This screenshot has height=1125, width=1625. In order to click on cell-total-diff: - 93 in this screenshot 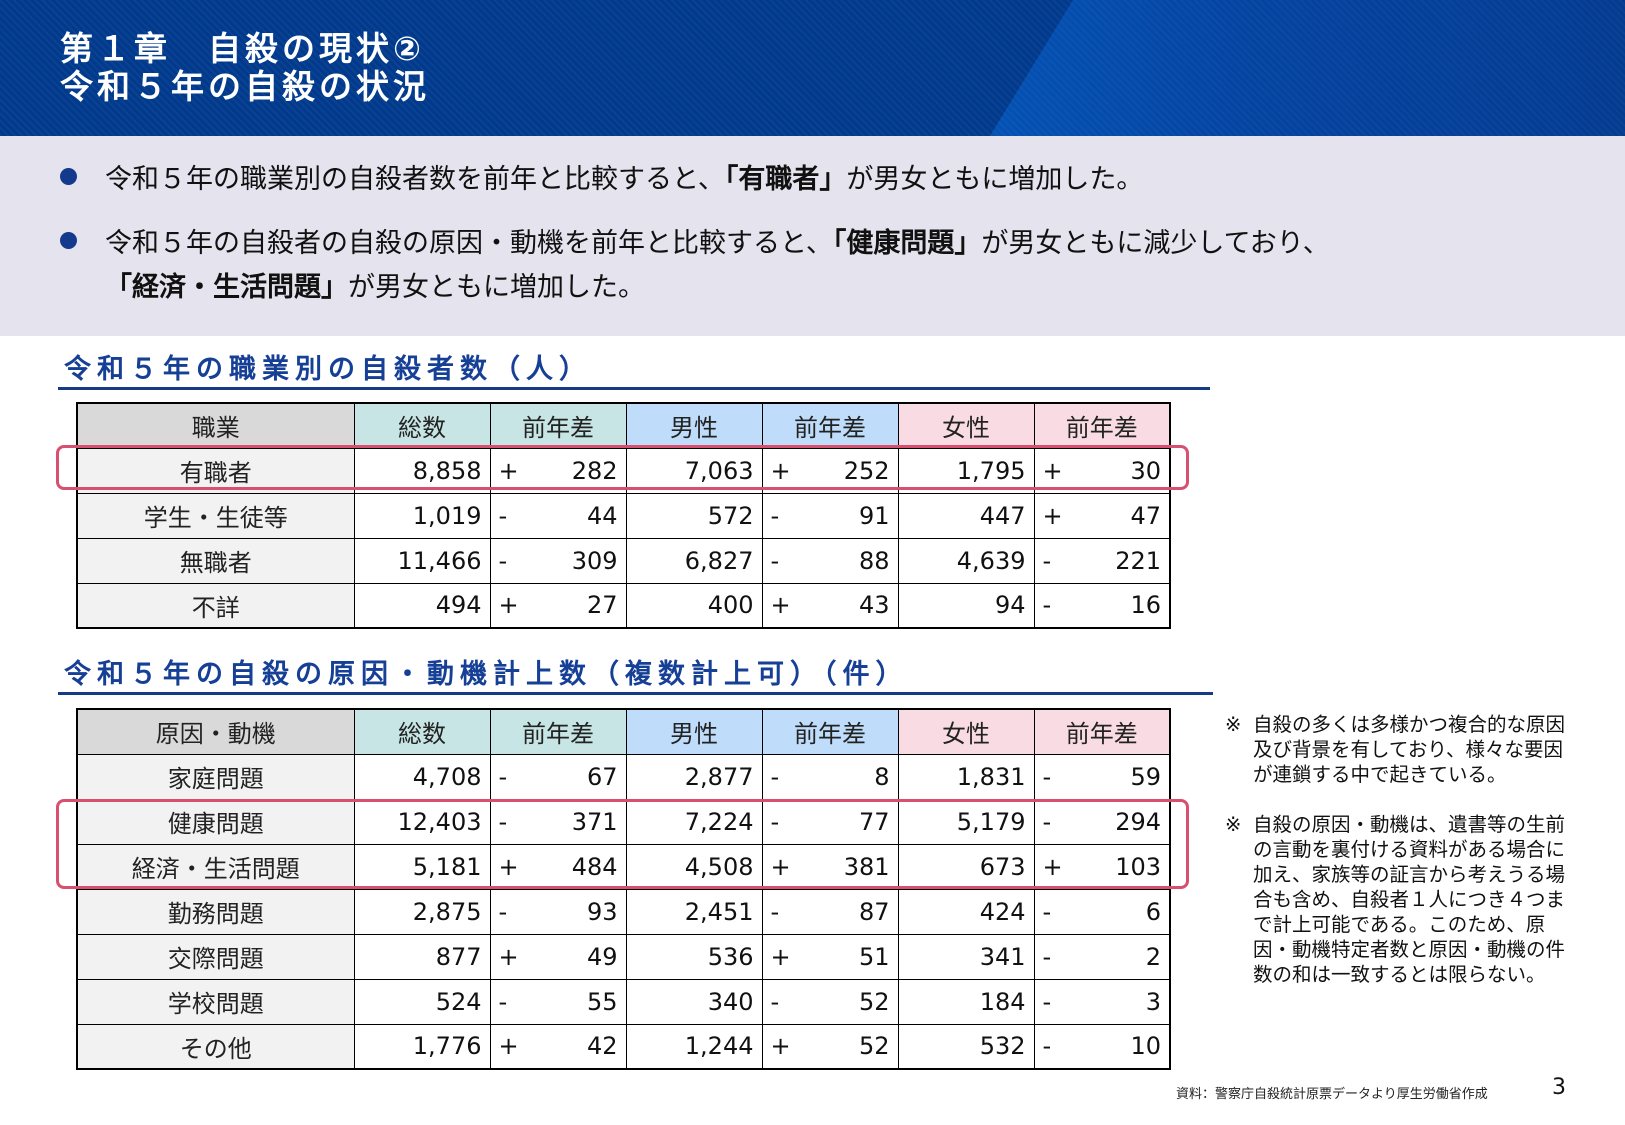, I will do `click(558, 911)`.